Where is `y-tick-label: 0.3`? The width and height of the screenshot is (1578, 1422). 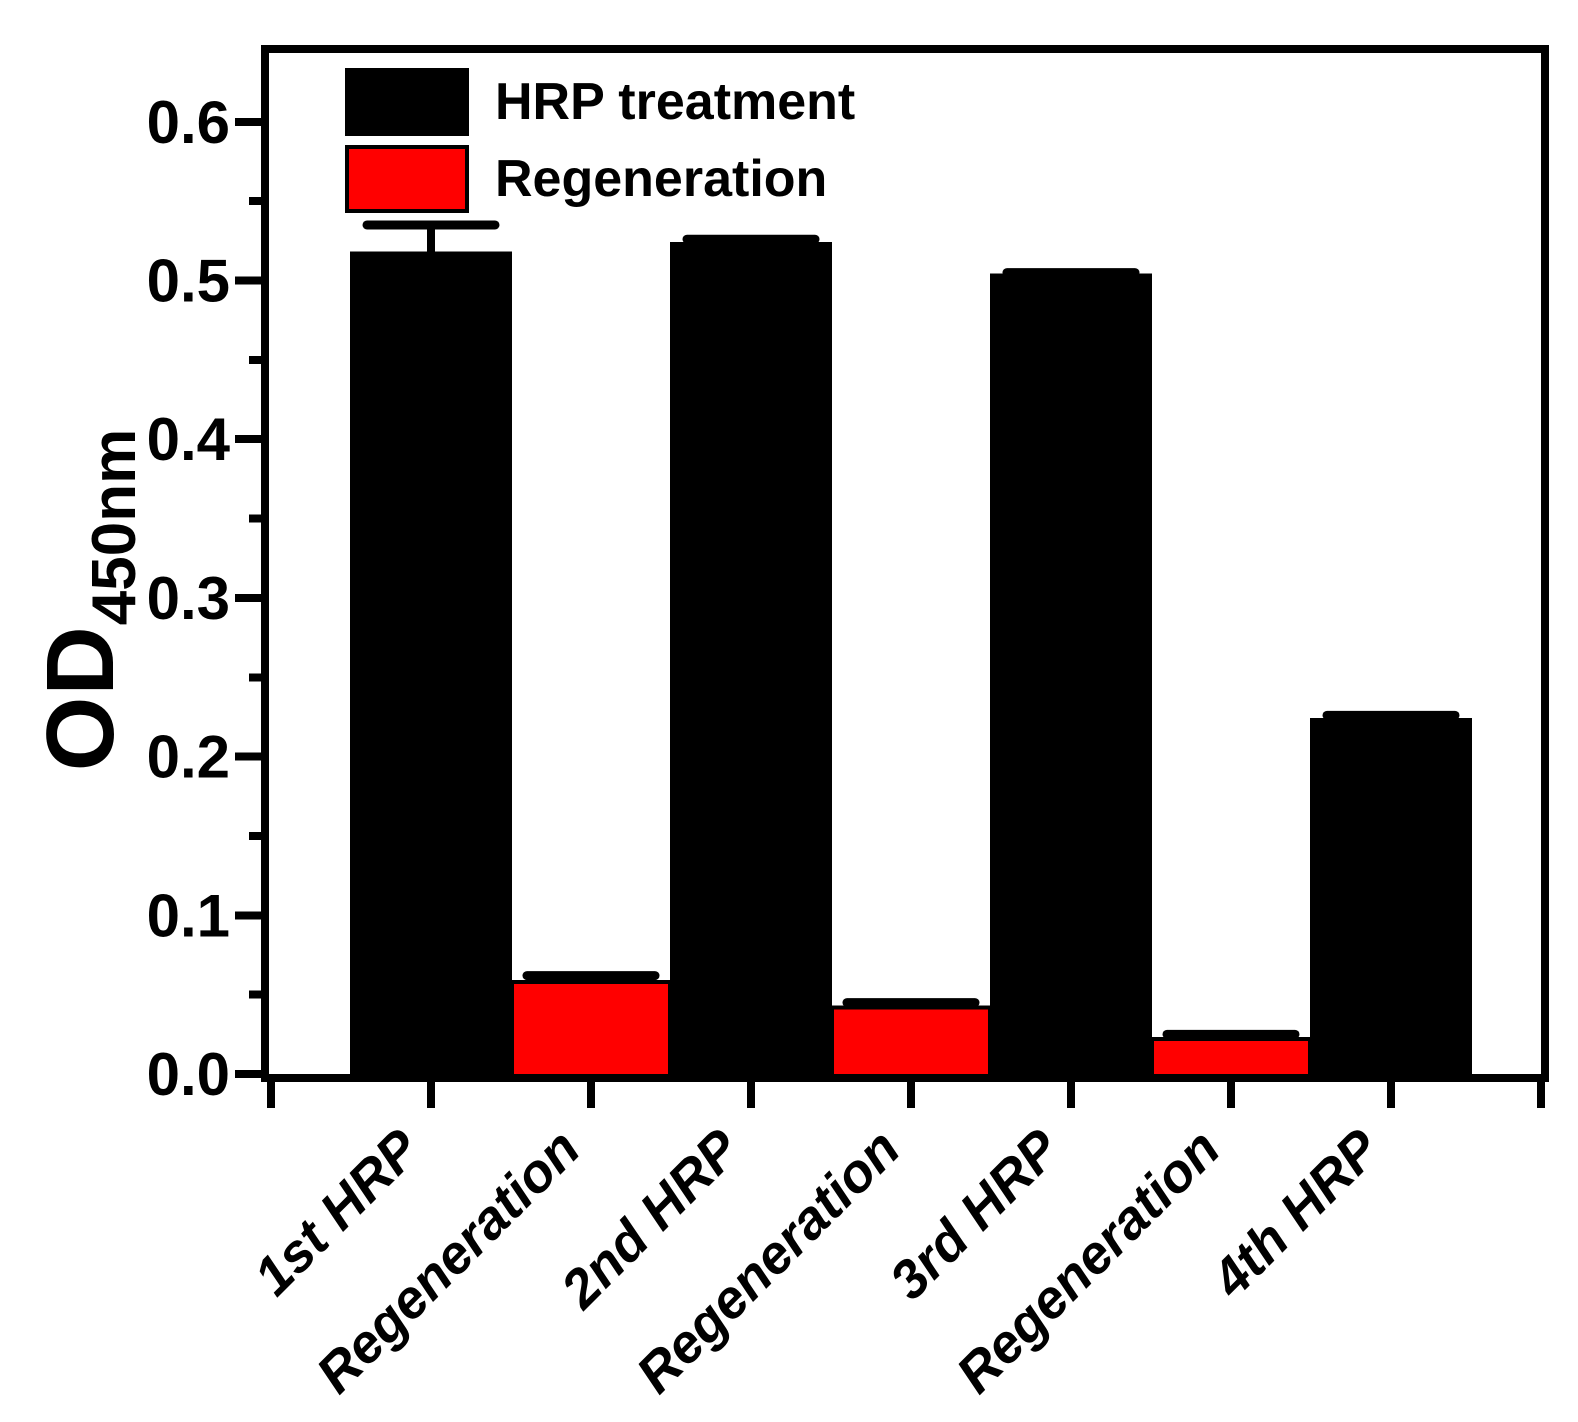
y-tick-label: 0.3 is located at coordinates (188, 598).